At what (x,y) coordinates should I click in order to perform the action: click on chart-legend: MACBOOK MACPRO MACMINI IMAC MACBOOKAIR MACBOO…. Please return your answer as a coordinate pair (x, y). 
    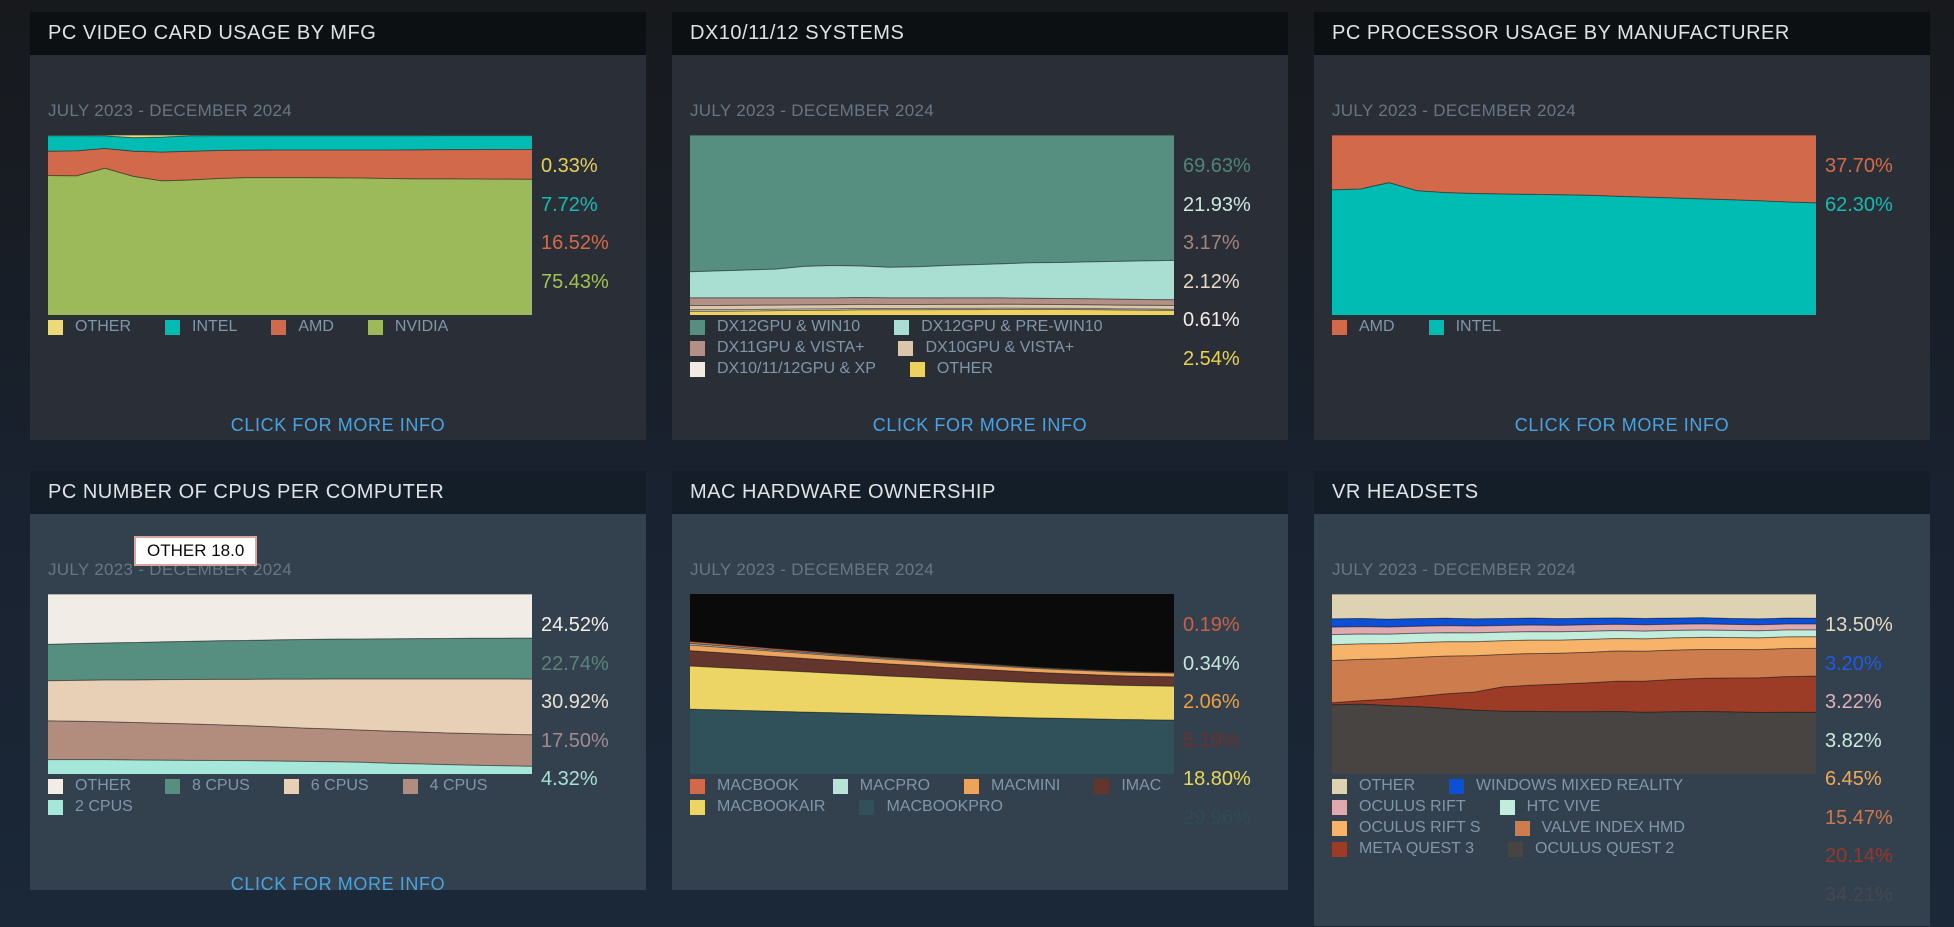
    Looking at the image, I should click on (950, 796).